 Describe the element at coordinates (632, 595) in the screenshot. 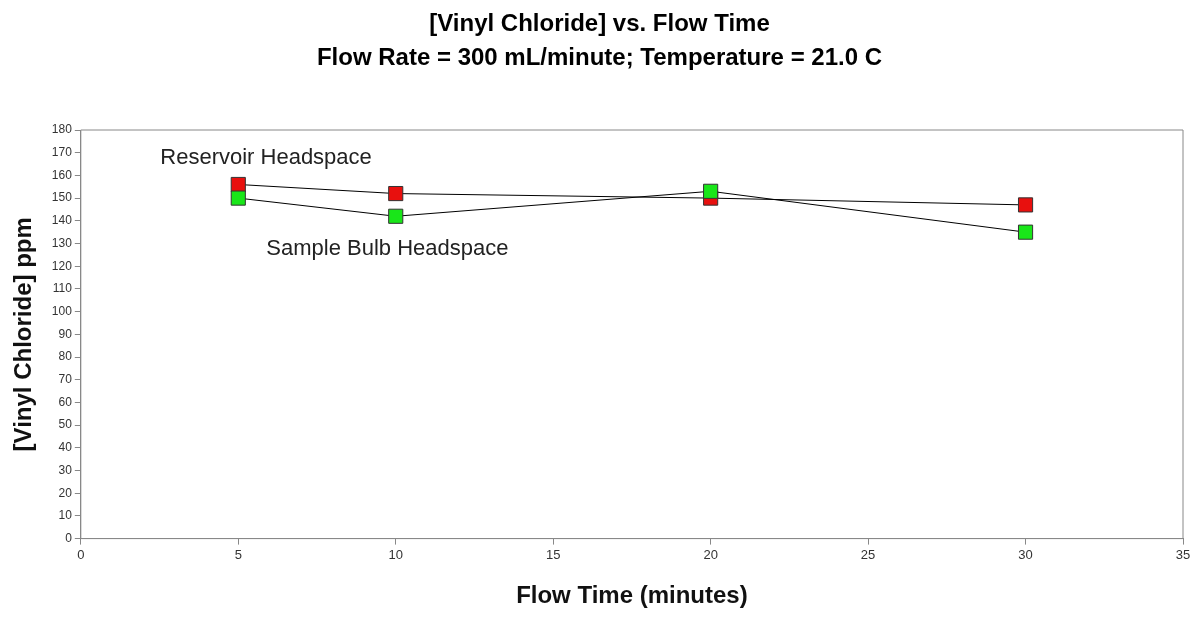

I see `x-axis-title: Flow Time (minutes)` at that location.